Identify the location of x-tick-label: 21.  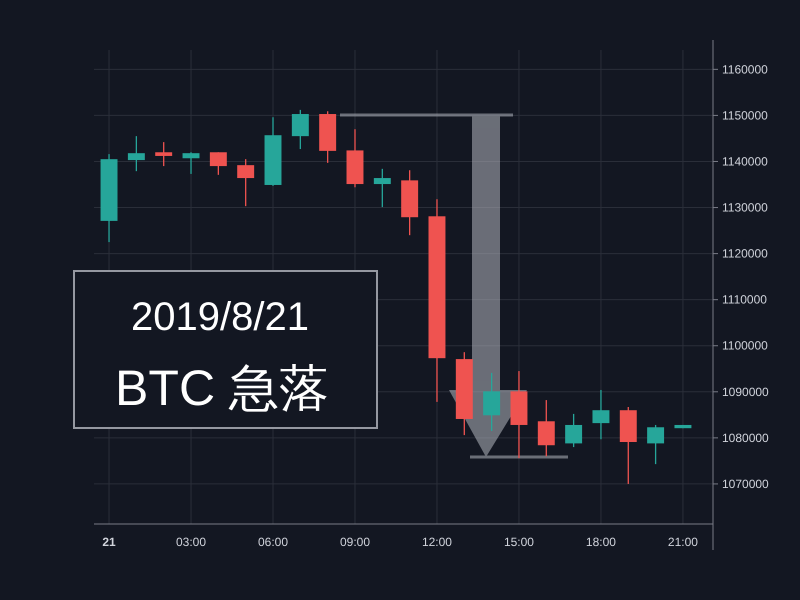
(109, 542).